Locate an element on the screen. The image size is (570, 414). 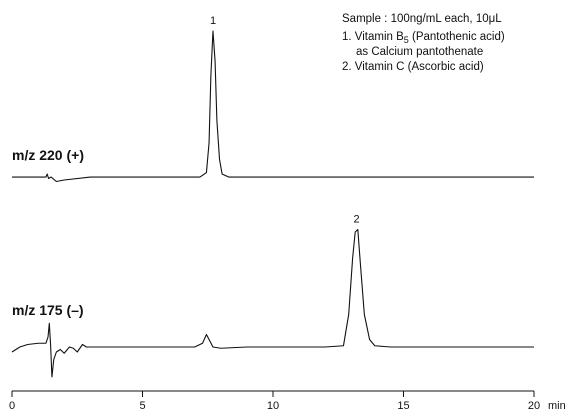
x-axis: 0 5 10 15 20 min is located at coordinates (287, 401).